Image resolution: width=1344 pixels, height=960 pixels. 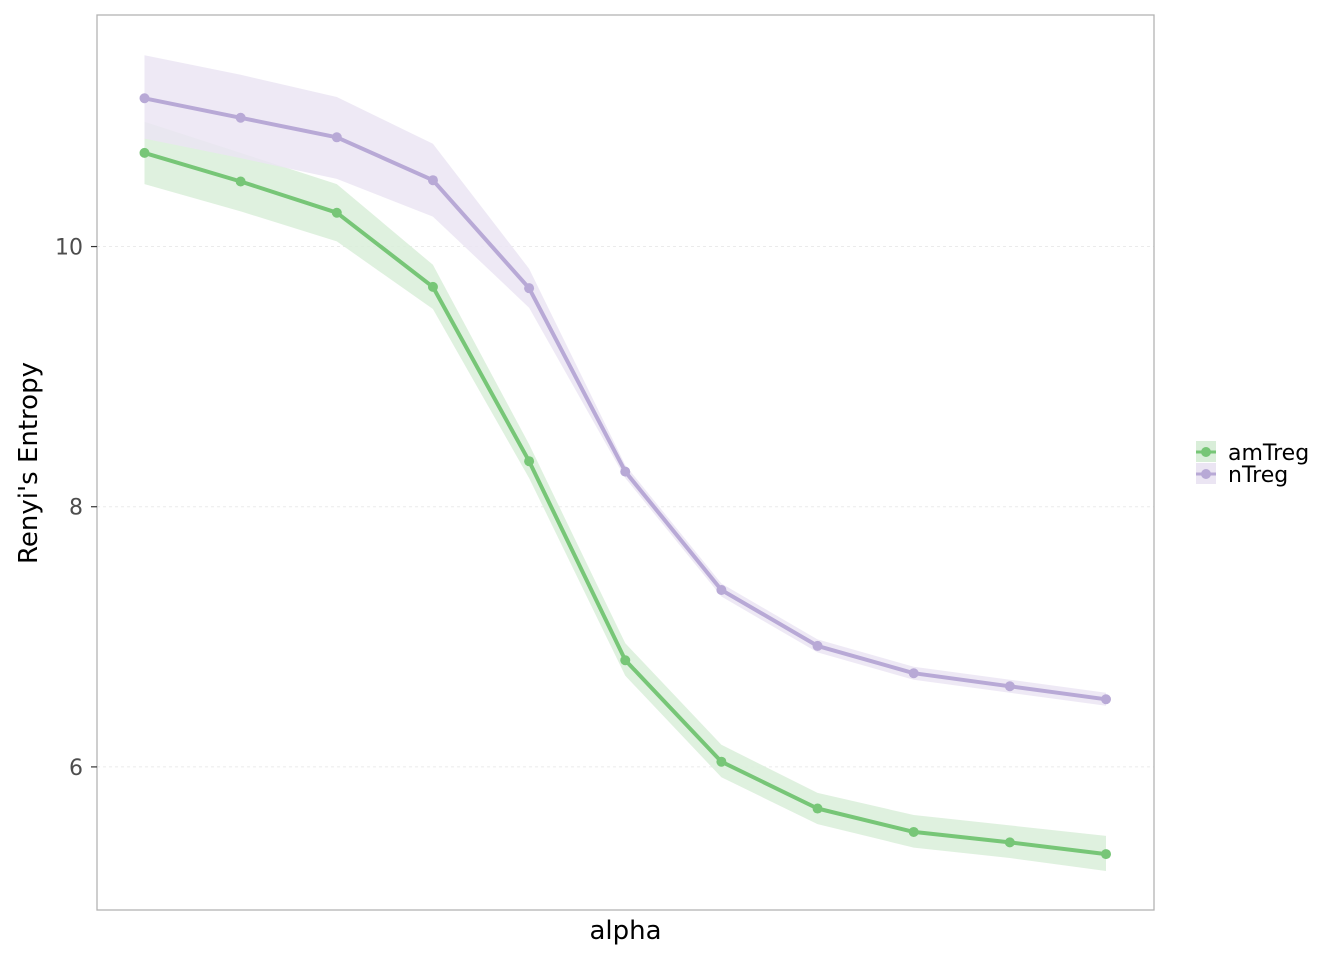 I want to click on y-tick-label: 8, so click(x=76, y=508).